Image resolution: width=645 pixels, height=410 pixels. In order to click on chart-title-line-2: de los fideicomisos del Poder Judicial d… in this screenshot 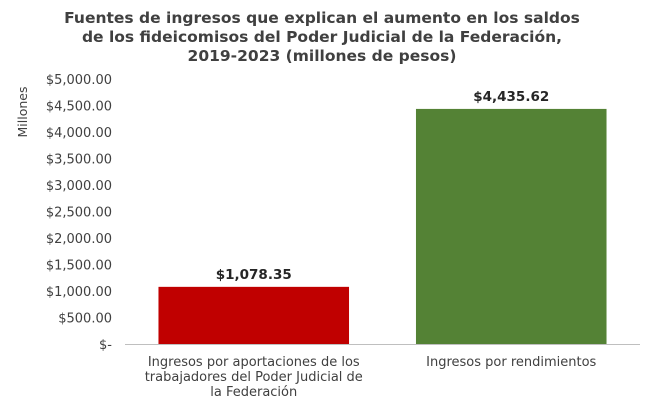, I will do `click(322, 37)`.